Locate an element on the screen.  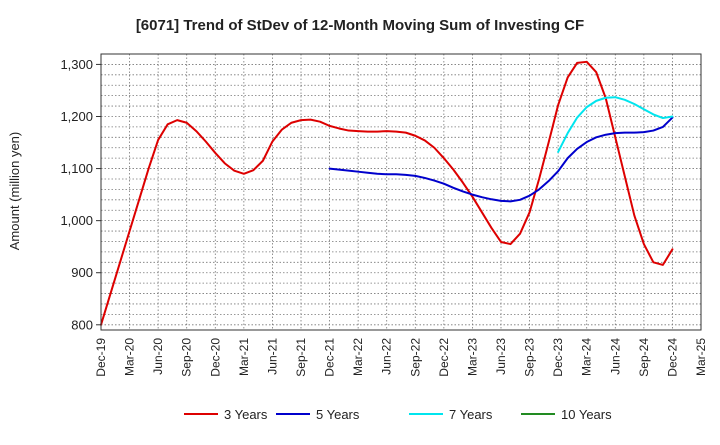
x-tick-label: Sep-22 is located at coordinates (415, 357).